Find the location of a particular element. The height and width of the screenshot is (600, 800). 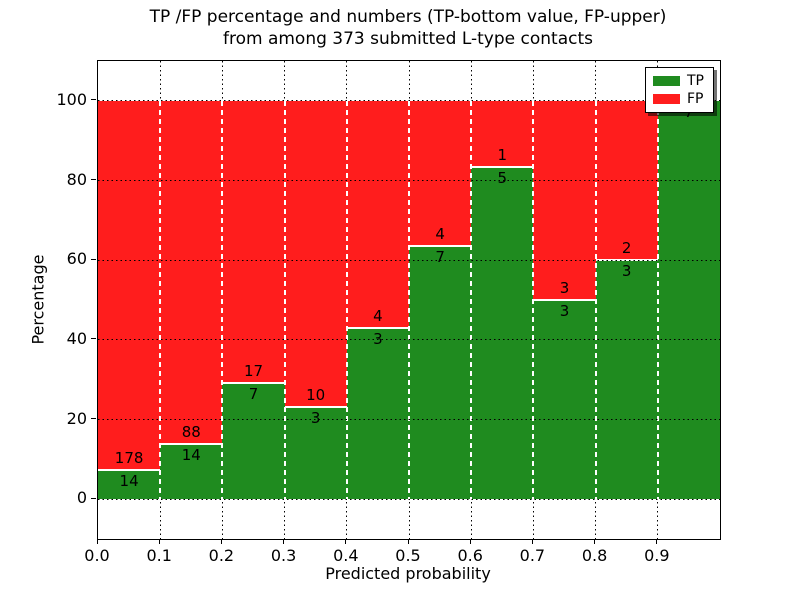

y-tick-label: 40 is located at coordinates (76, 338).